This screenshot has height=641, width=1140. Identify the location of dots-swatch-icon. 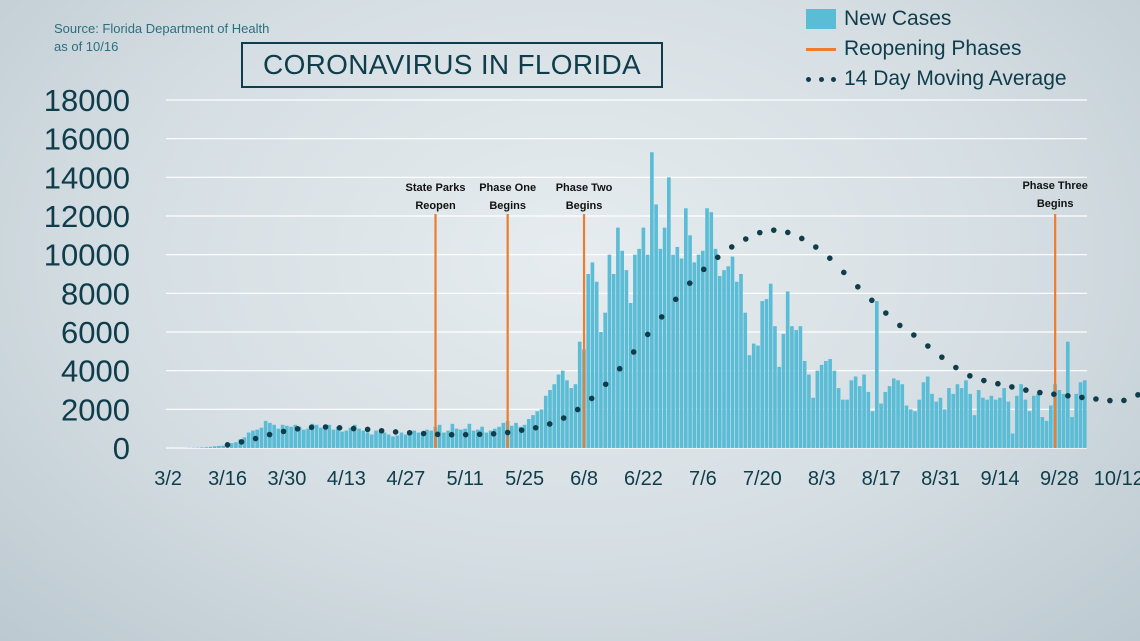
(821, 79).